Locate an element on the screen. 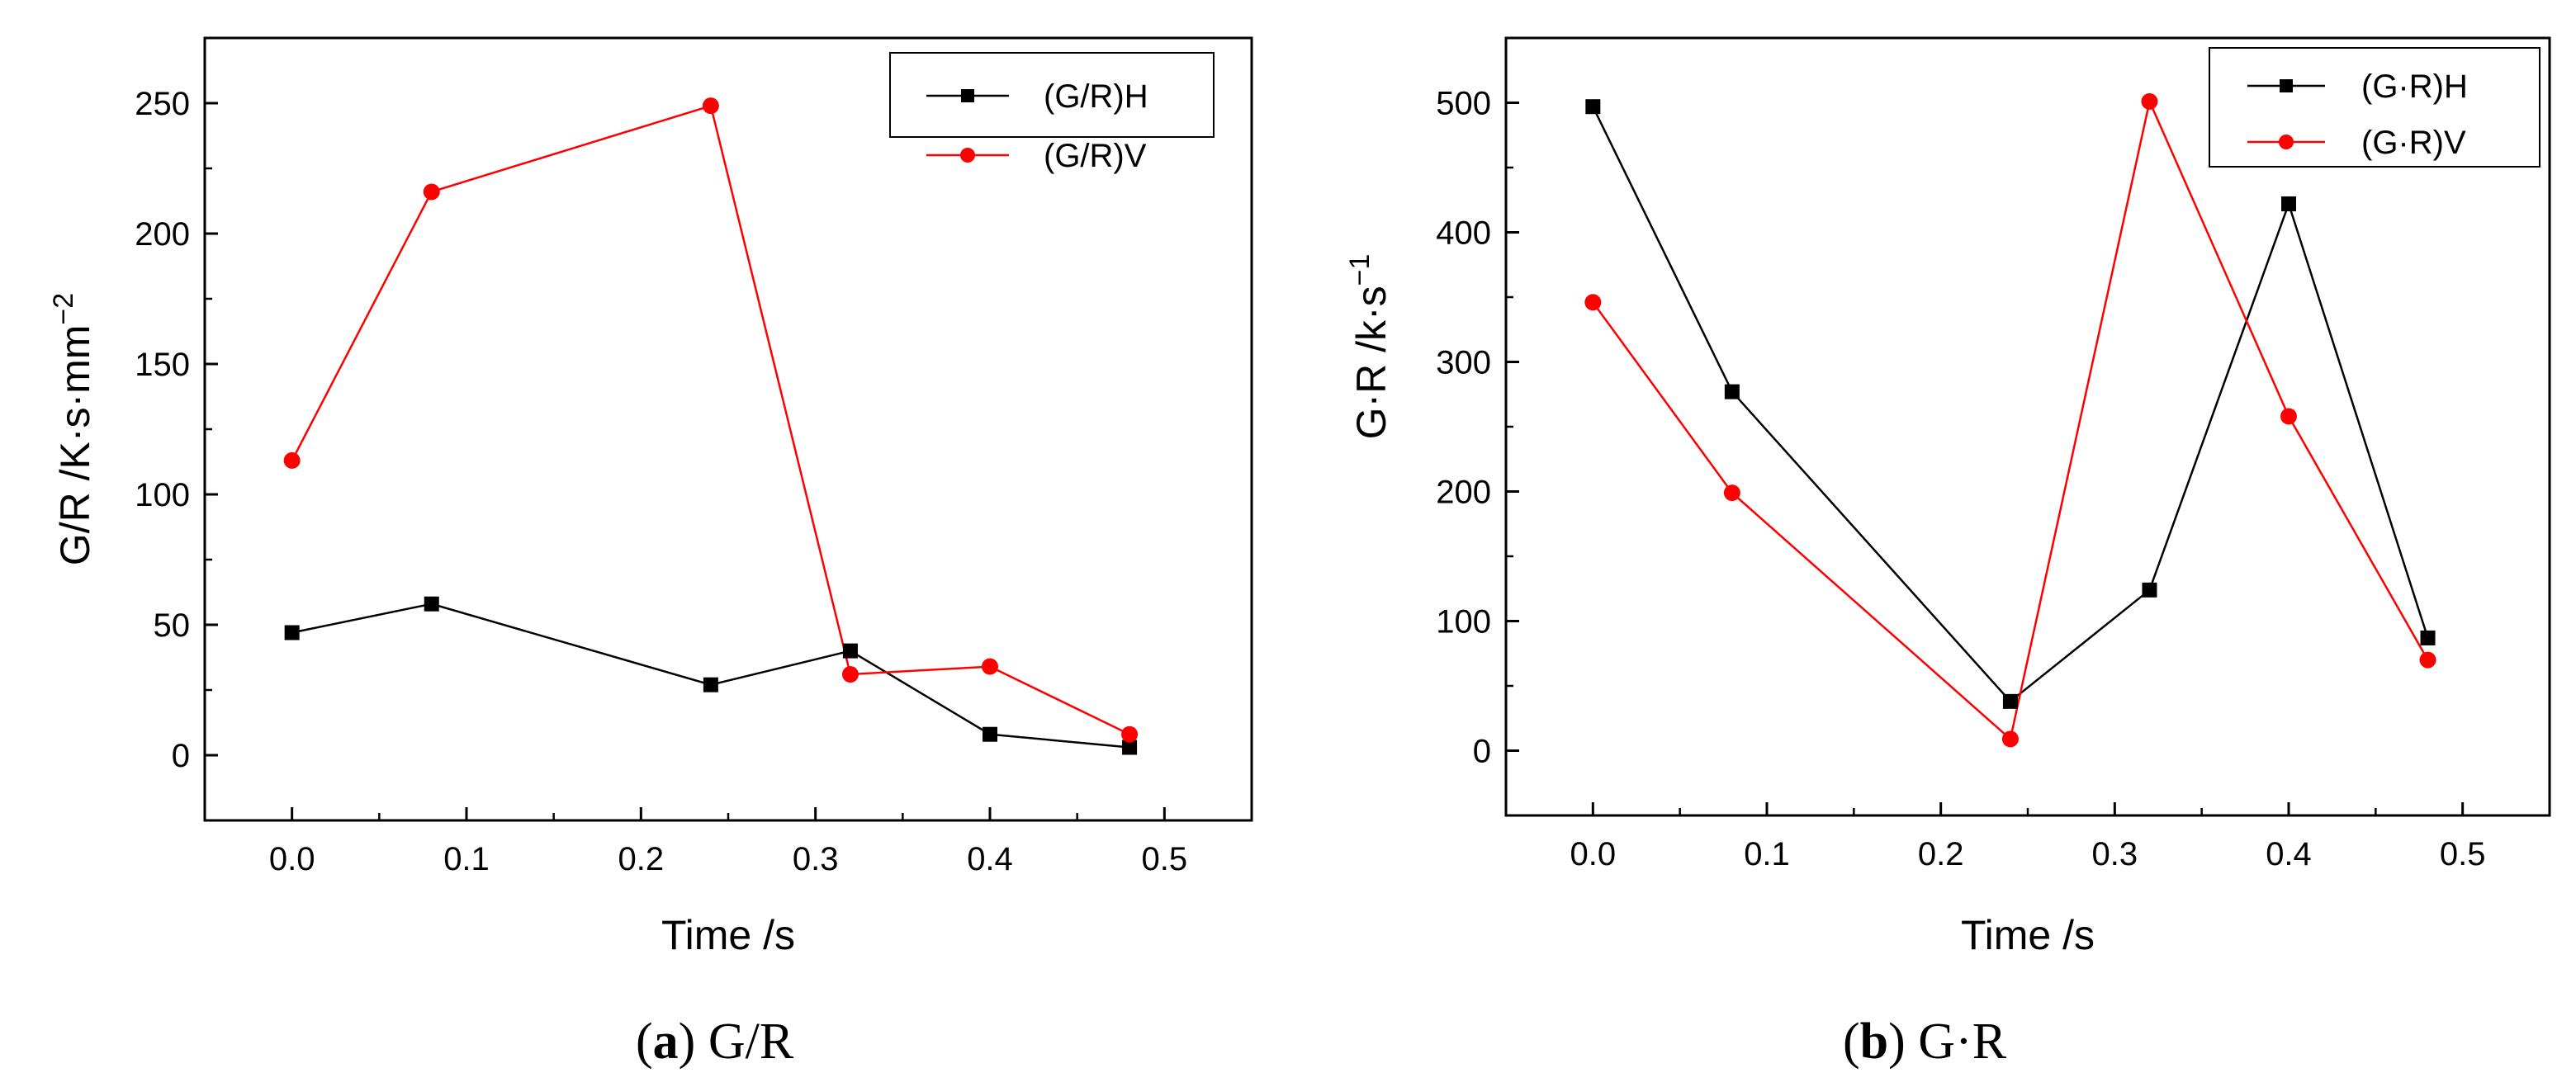 The image size is (2576, 1087). x-tick-label-b-5: 0.5 is located at coordinates (2463, 854).